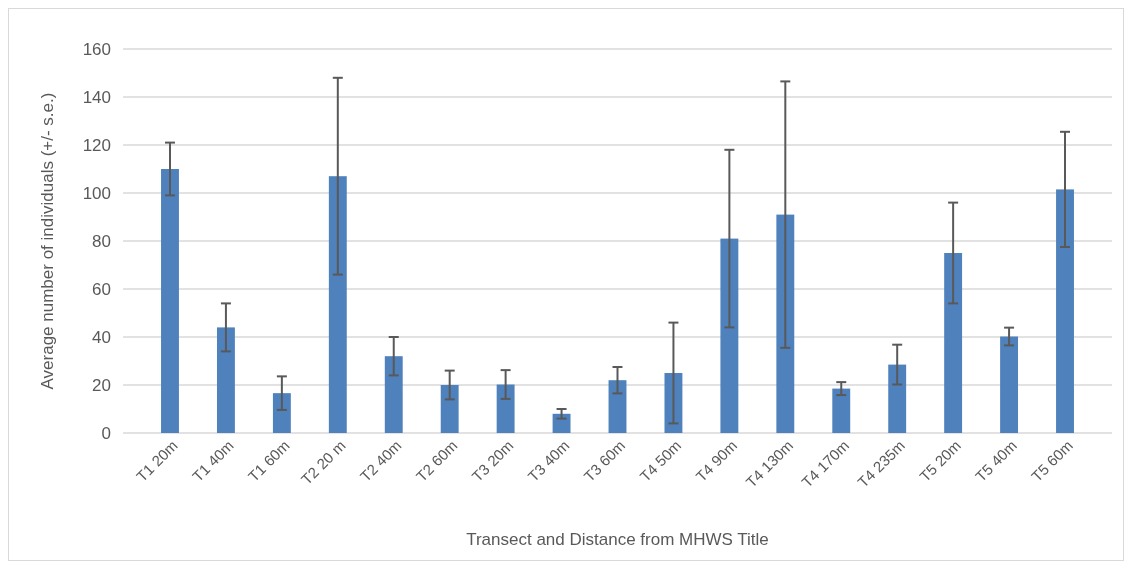  Describe the element at coordinates (106, 433) in the screenshot. I see `y-tick-label: 0` at that location.